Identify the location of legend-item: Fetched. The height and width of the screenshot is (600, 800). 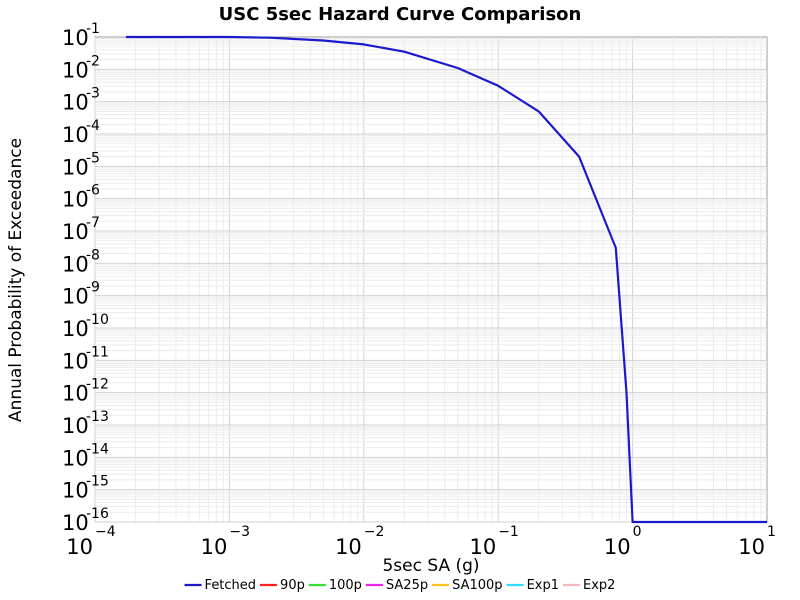
(220, 585).